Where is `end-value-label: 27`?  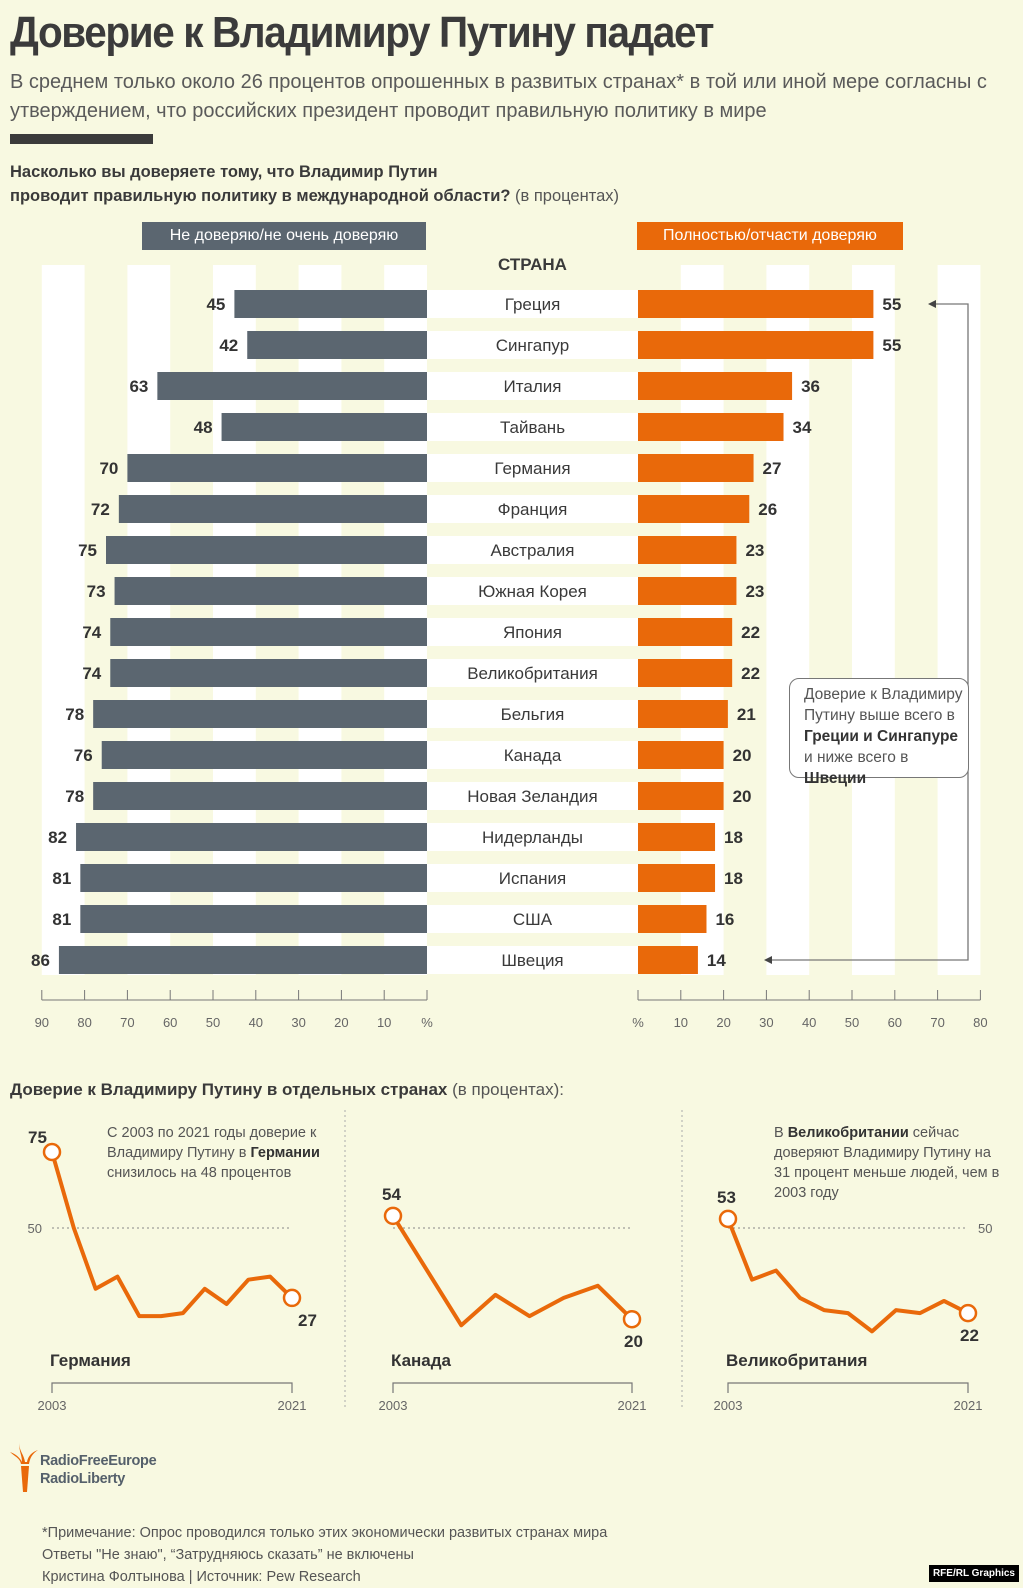 end-value-label: 27 is located at coordinates (307, 1320).